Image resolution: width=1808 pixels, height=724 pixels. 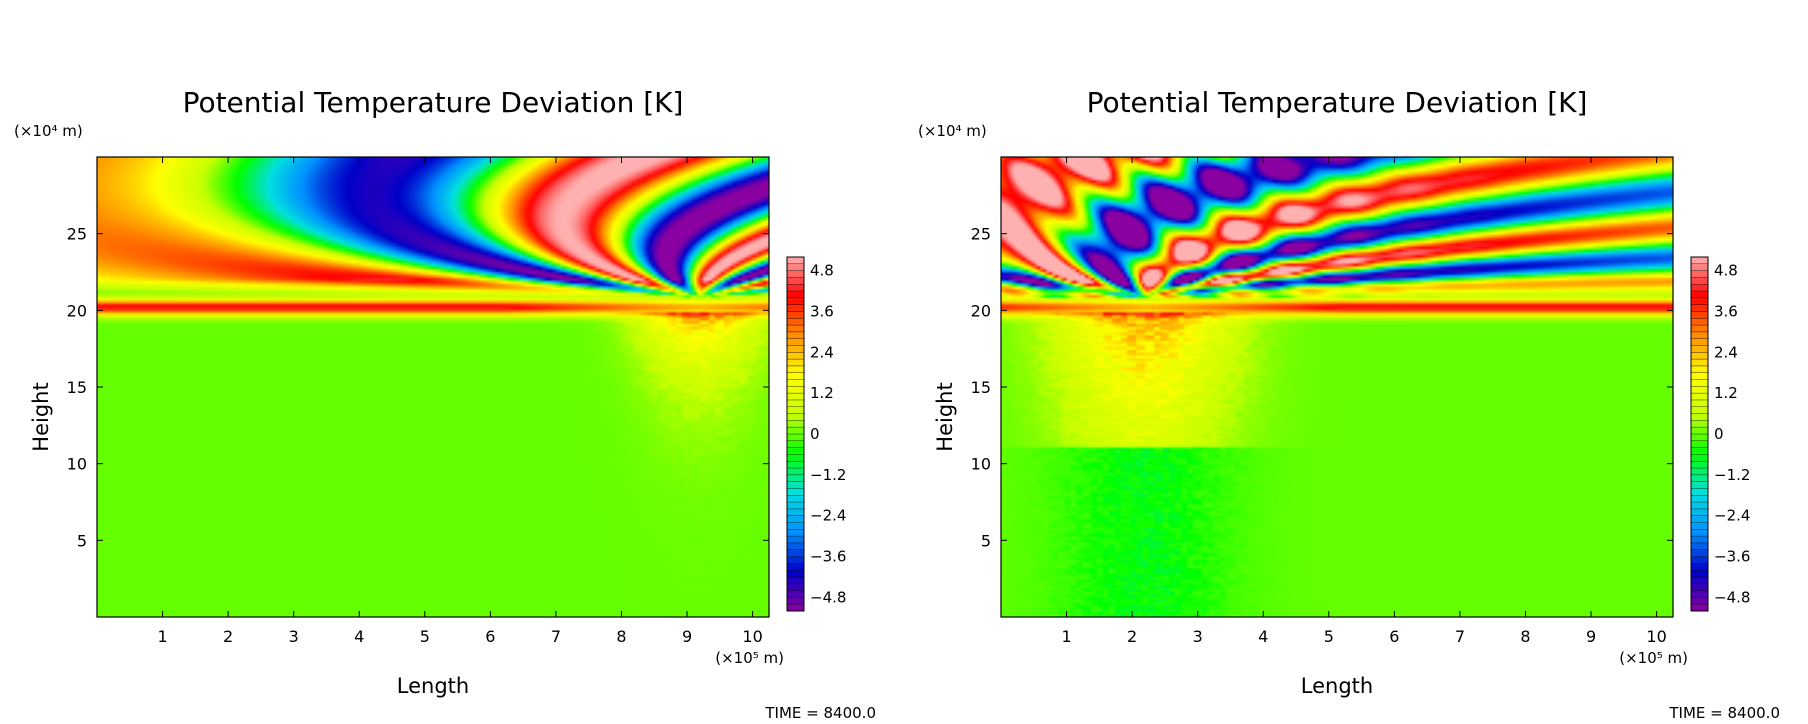 I want to click on x-unit-label: (×10⁵ m), so click(x=749, y=658).